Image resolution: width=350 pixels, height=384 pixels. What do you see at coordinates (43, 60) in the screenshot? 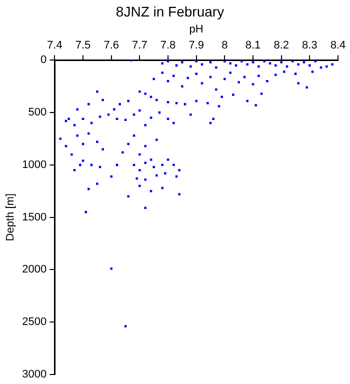
I see `y-tick-label: 0` at bounding box center [43, 60].